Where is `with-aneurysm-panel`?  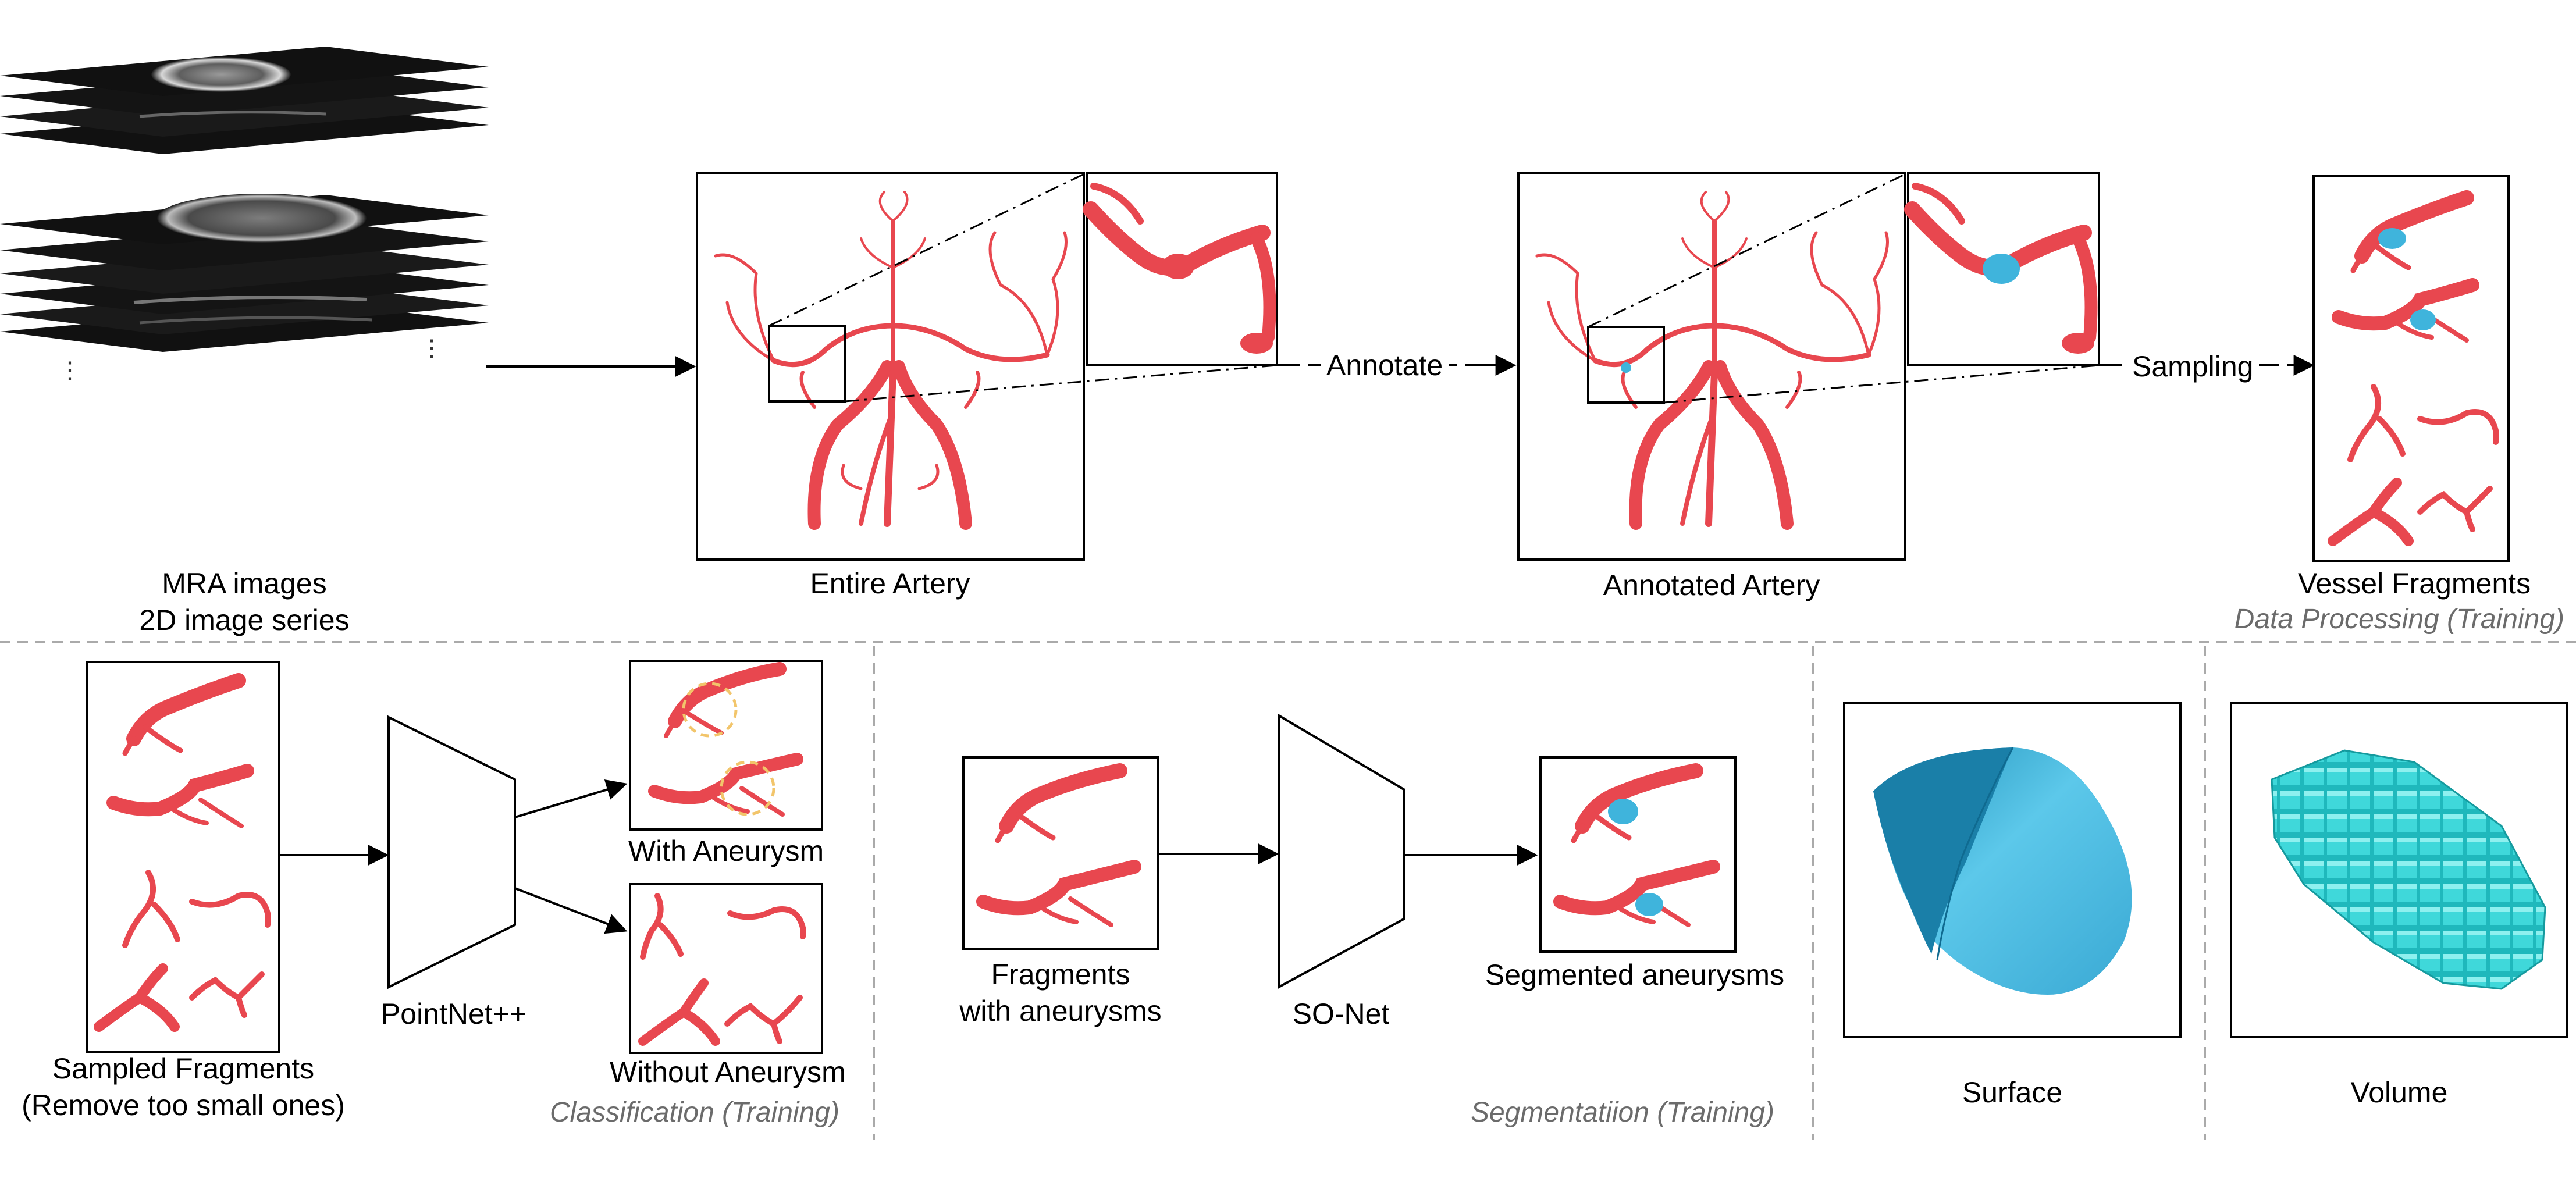
with-aneurysm-panel is located at coordinates (726, 745).